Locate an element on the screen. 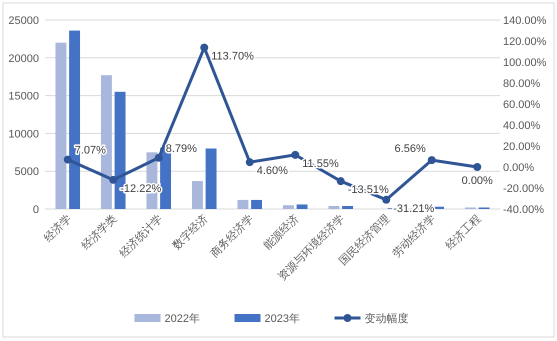 The image size is (557, 341). data-label: 4.60% is located at coordinates (272, 171).